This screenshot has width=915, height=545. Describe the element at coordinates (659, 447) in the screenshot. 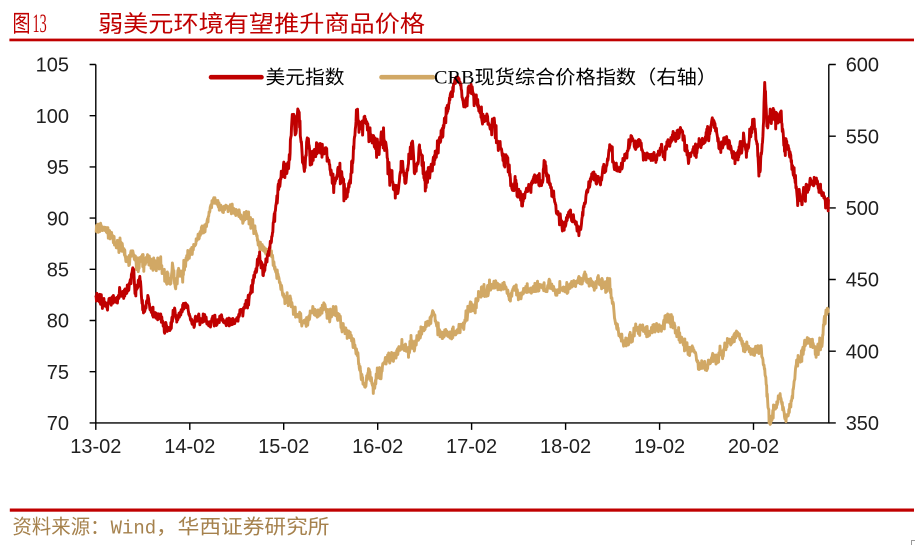

I see `svg-text: 19-02` at that location.